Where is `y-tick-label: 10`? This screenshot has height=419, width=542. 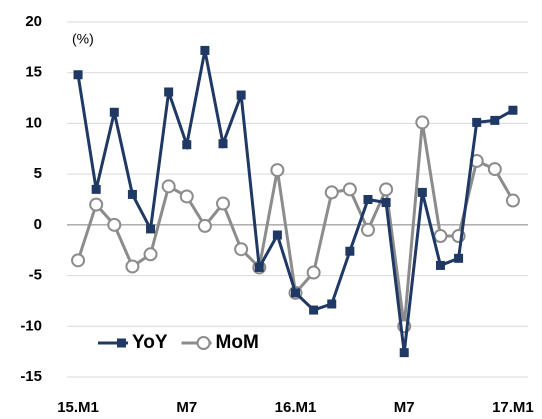
y-tick-label: 10 is located at coordinates (33, 122).